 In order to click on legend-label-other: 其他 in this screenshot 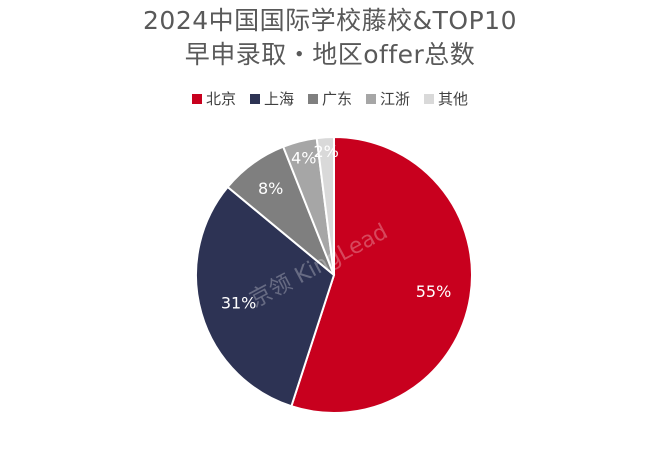, I will do `click(453, 99)`.